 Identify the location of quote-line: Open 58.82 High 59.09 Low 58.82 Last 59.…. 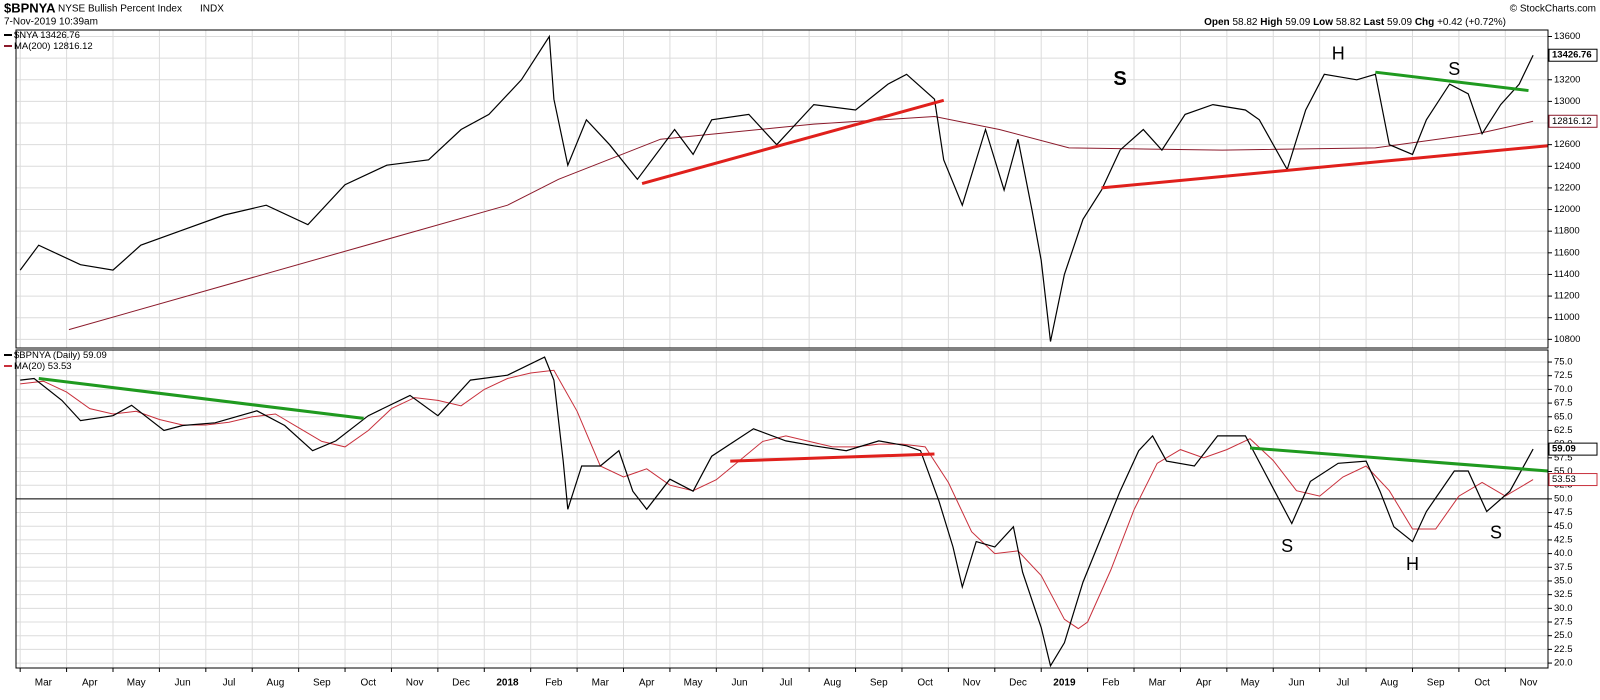
(1355, 22).